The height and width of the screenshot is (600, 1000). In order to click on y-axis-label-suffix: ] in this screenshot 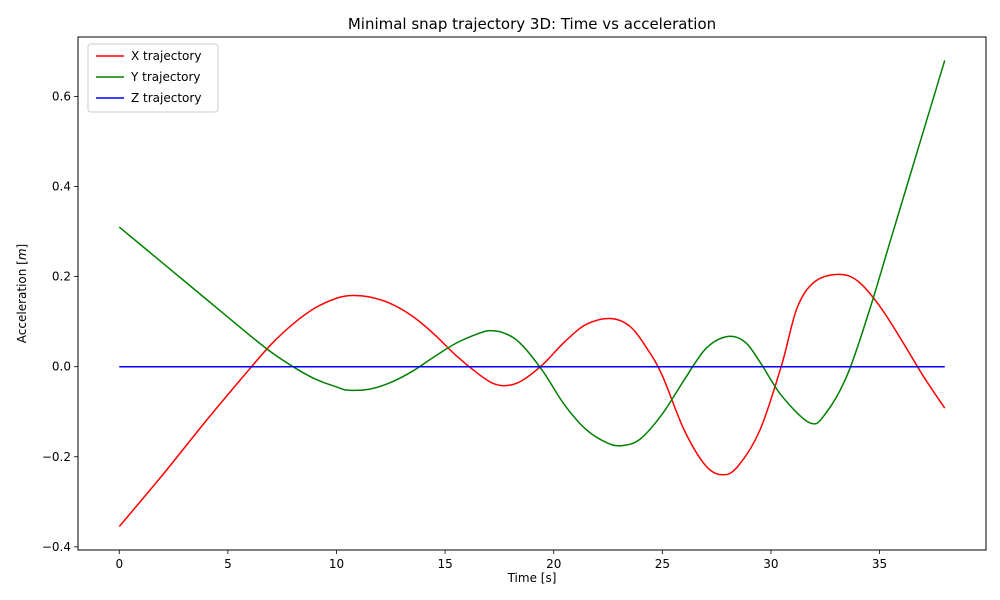, I will do `click(22, 246)`.